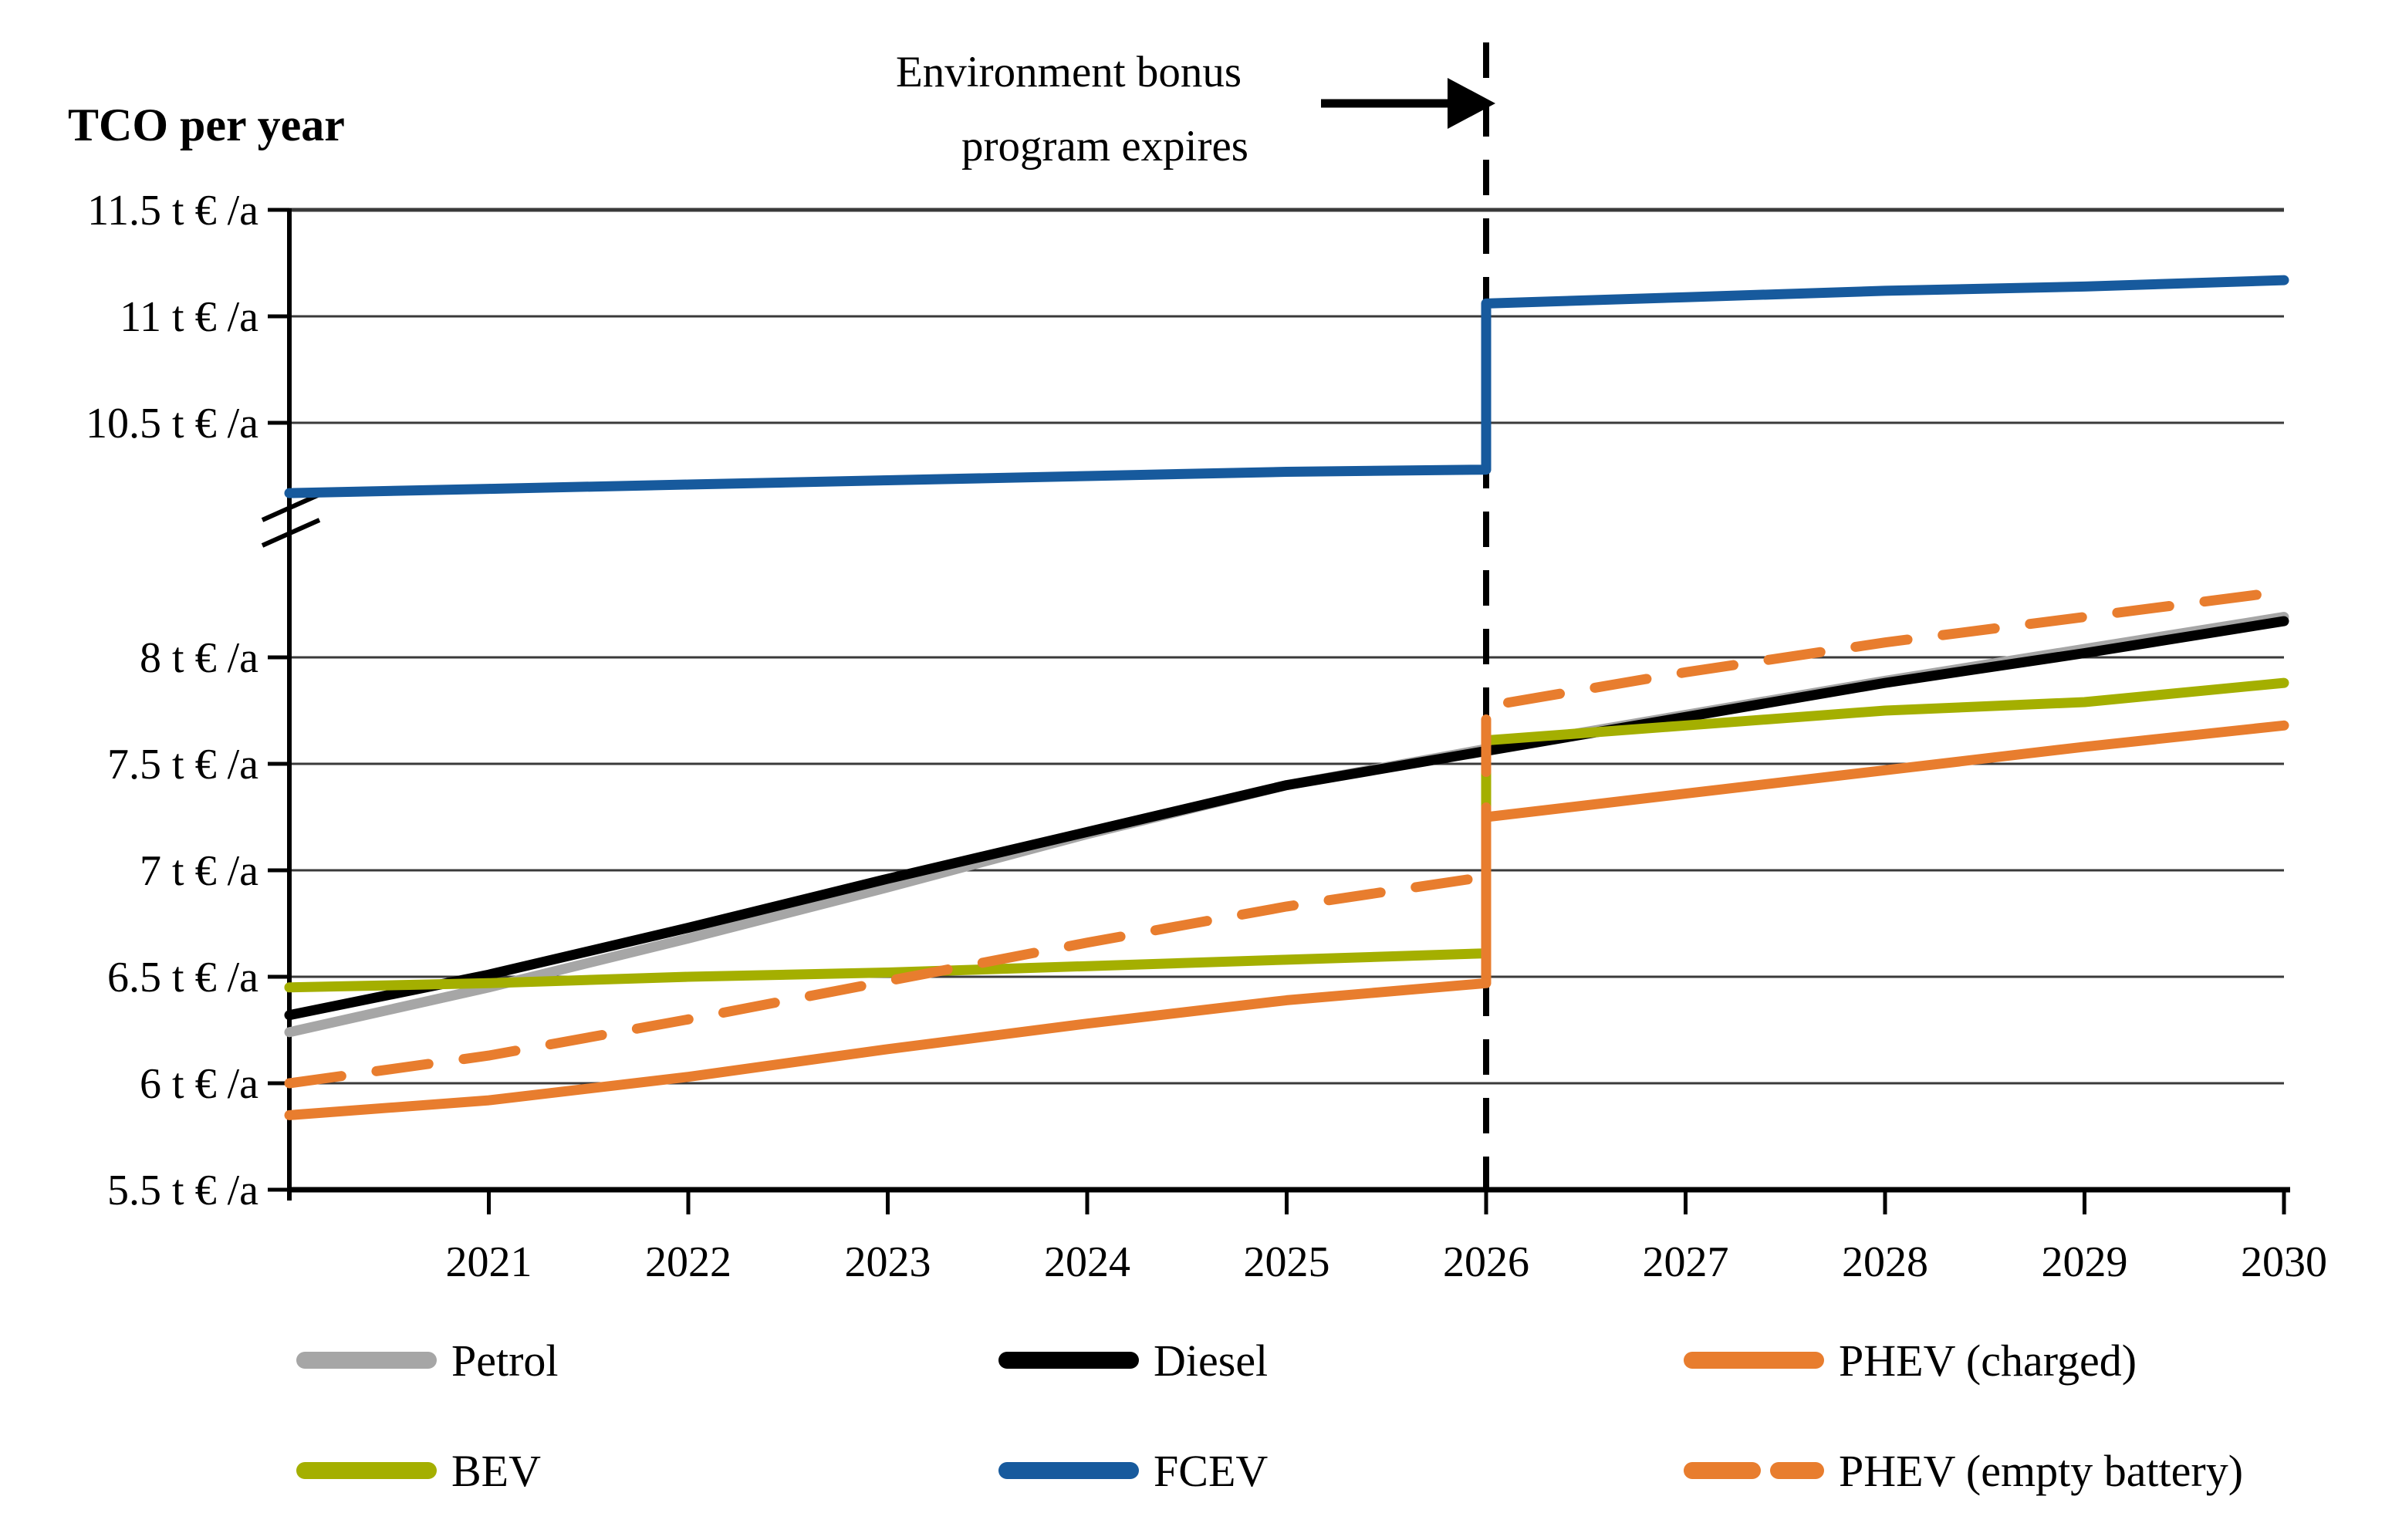 This screenshot has height=1540, width=2392. Describe the element at coordinates (2284, 1262) in the screenshot. I see `x-tick-label: 2030` at that location.